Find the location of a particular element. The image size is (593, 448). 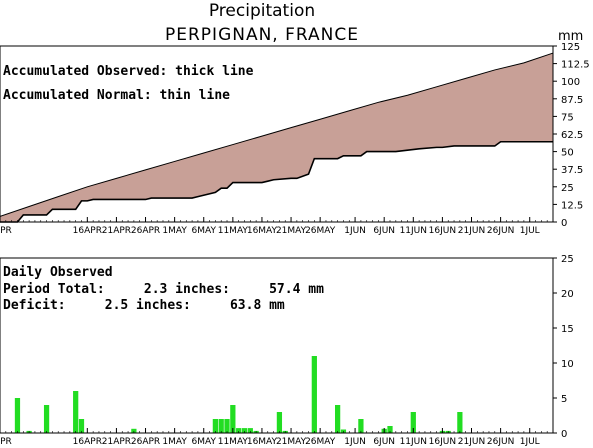

accumulated-y-tick-label: 62.5 is located at coordinates (572, 135).